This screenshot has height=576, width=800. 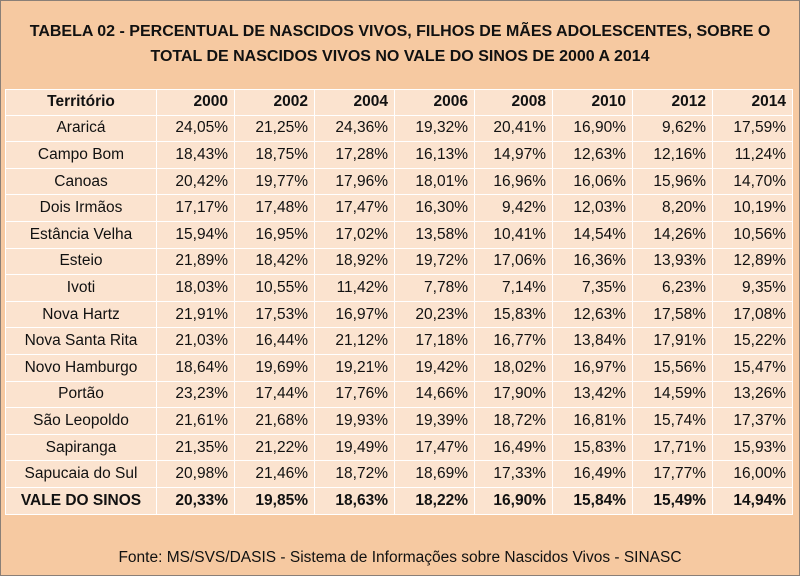 What do you see at coordinates (196, 102) in the screenshot?
I see `header-cell: 2000` at bounding box center [196, 102].